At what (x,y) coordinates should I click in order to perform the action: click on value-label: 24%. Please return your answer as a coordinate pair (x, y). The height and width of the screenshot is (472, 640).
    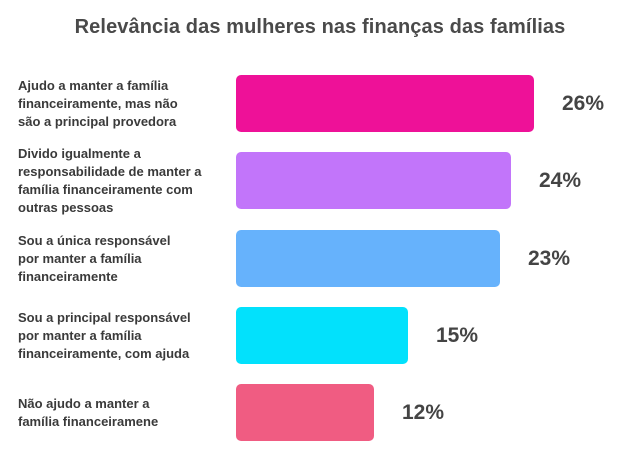
    Looking at the image, I should click on (560, 180).